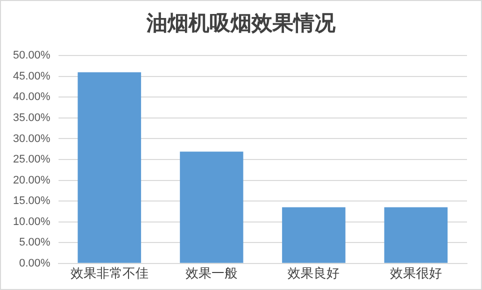  Describe the element at coordinates (212, 274) in the screenshot. I see `x-tick-label: 效果一般` at that location.